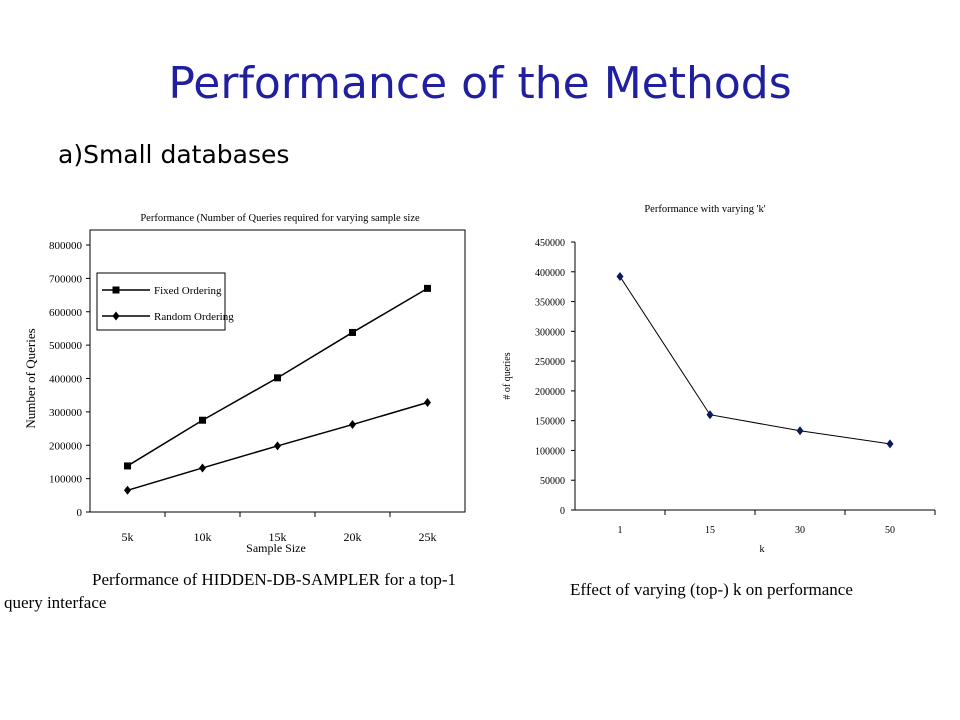  Describe the element at coordinates (550, 422) in the screenshot. I see `y-tick-label: 150000` at that location.